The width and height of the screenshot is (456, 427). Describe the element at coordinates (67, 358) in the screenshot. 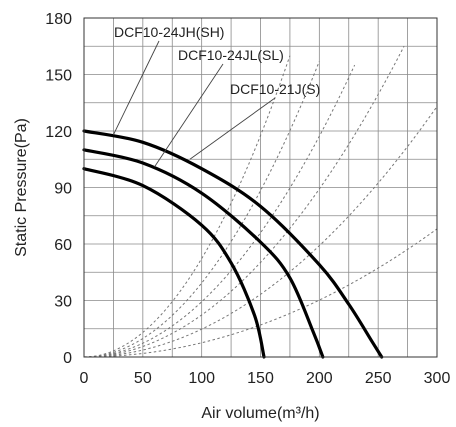

I see `y-tick-label: 0` at that location.